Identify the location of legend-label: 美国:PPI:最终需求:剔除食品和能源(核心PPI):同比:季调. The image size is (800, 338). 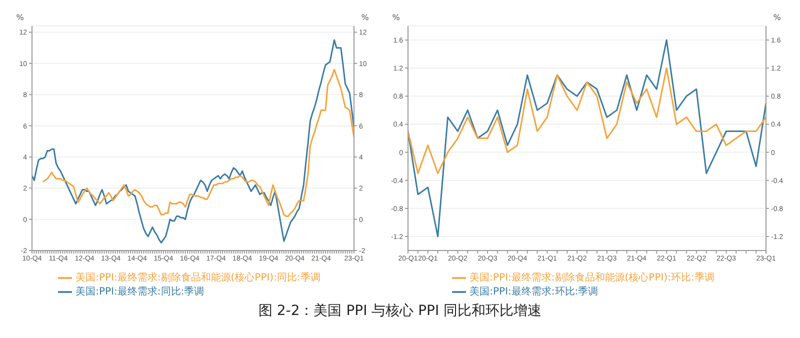
(198, 278).